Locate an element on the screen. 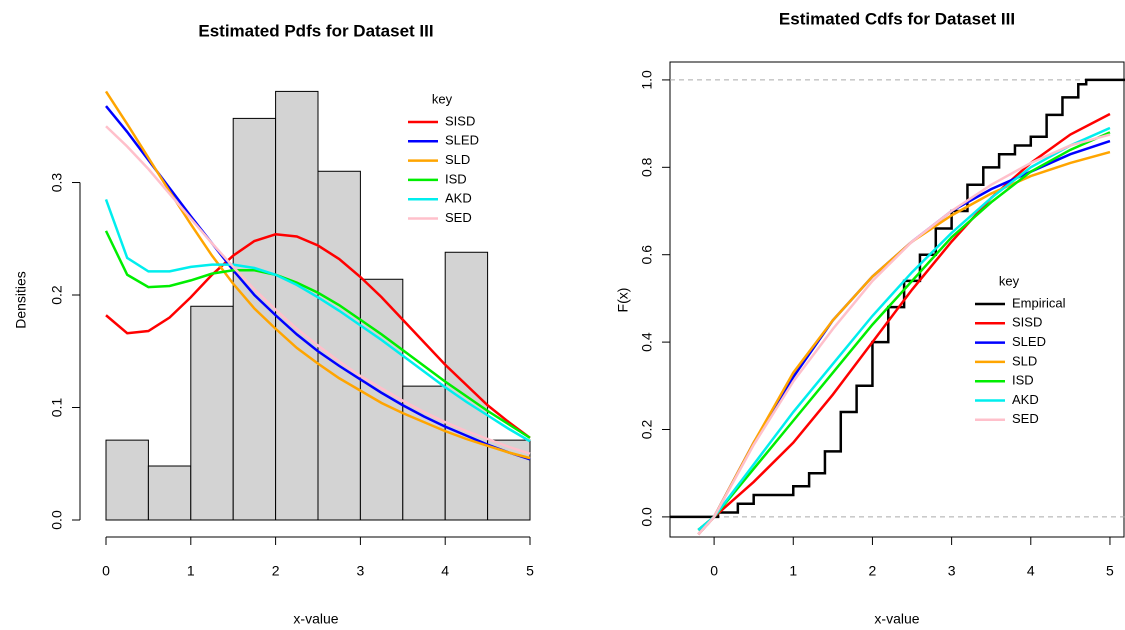  y-axis-label: F(x) is located at coordinates (623, 300).